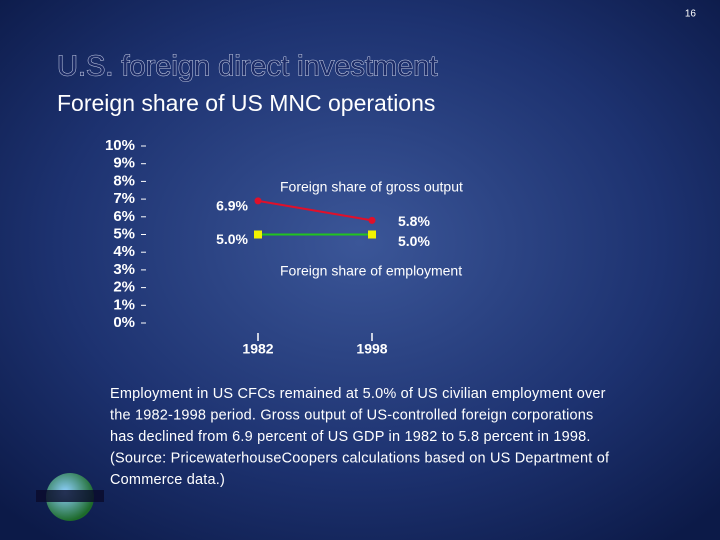 This screenshot has width=720, height=540. I want to click on y-tick-label: 8%, so click(124, 180).